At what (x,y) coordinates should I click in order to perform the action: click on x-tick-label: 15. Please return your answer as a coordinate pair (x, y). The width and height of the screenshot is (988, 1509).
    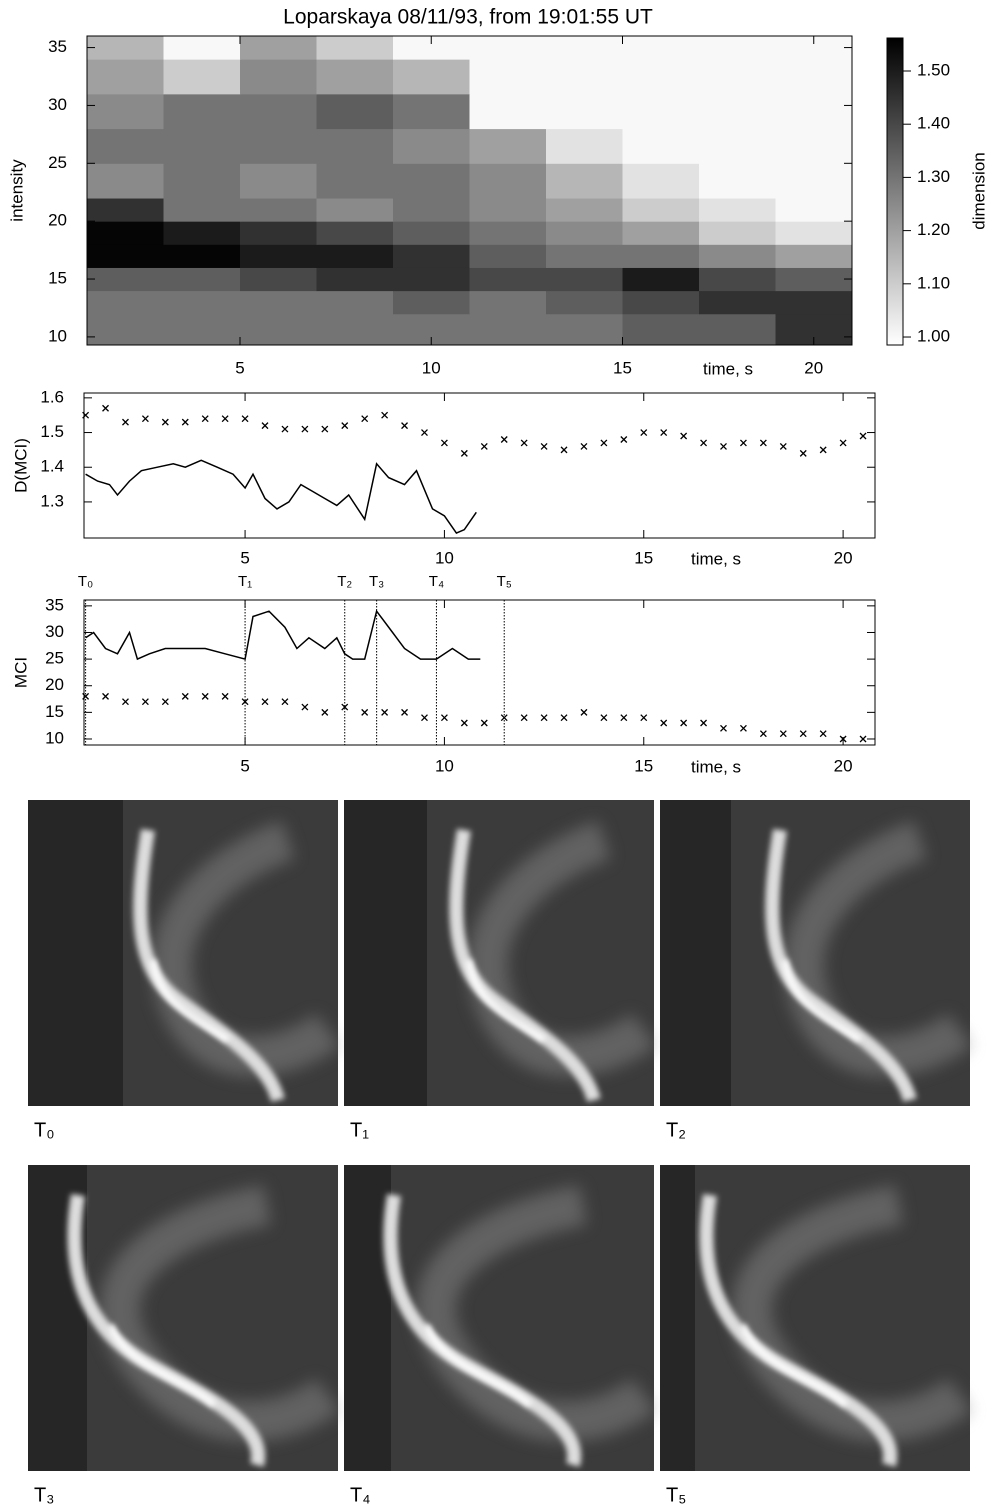
    Looking at the image, I should click on (643, 557).